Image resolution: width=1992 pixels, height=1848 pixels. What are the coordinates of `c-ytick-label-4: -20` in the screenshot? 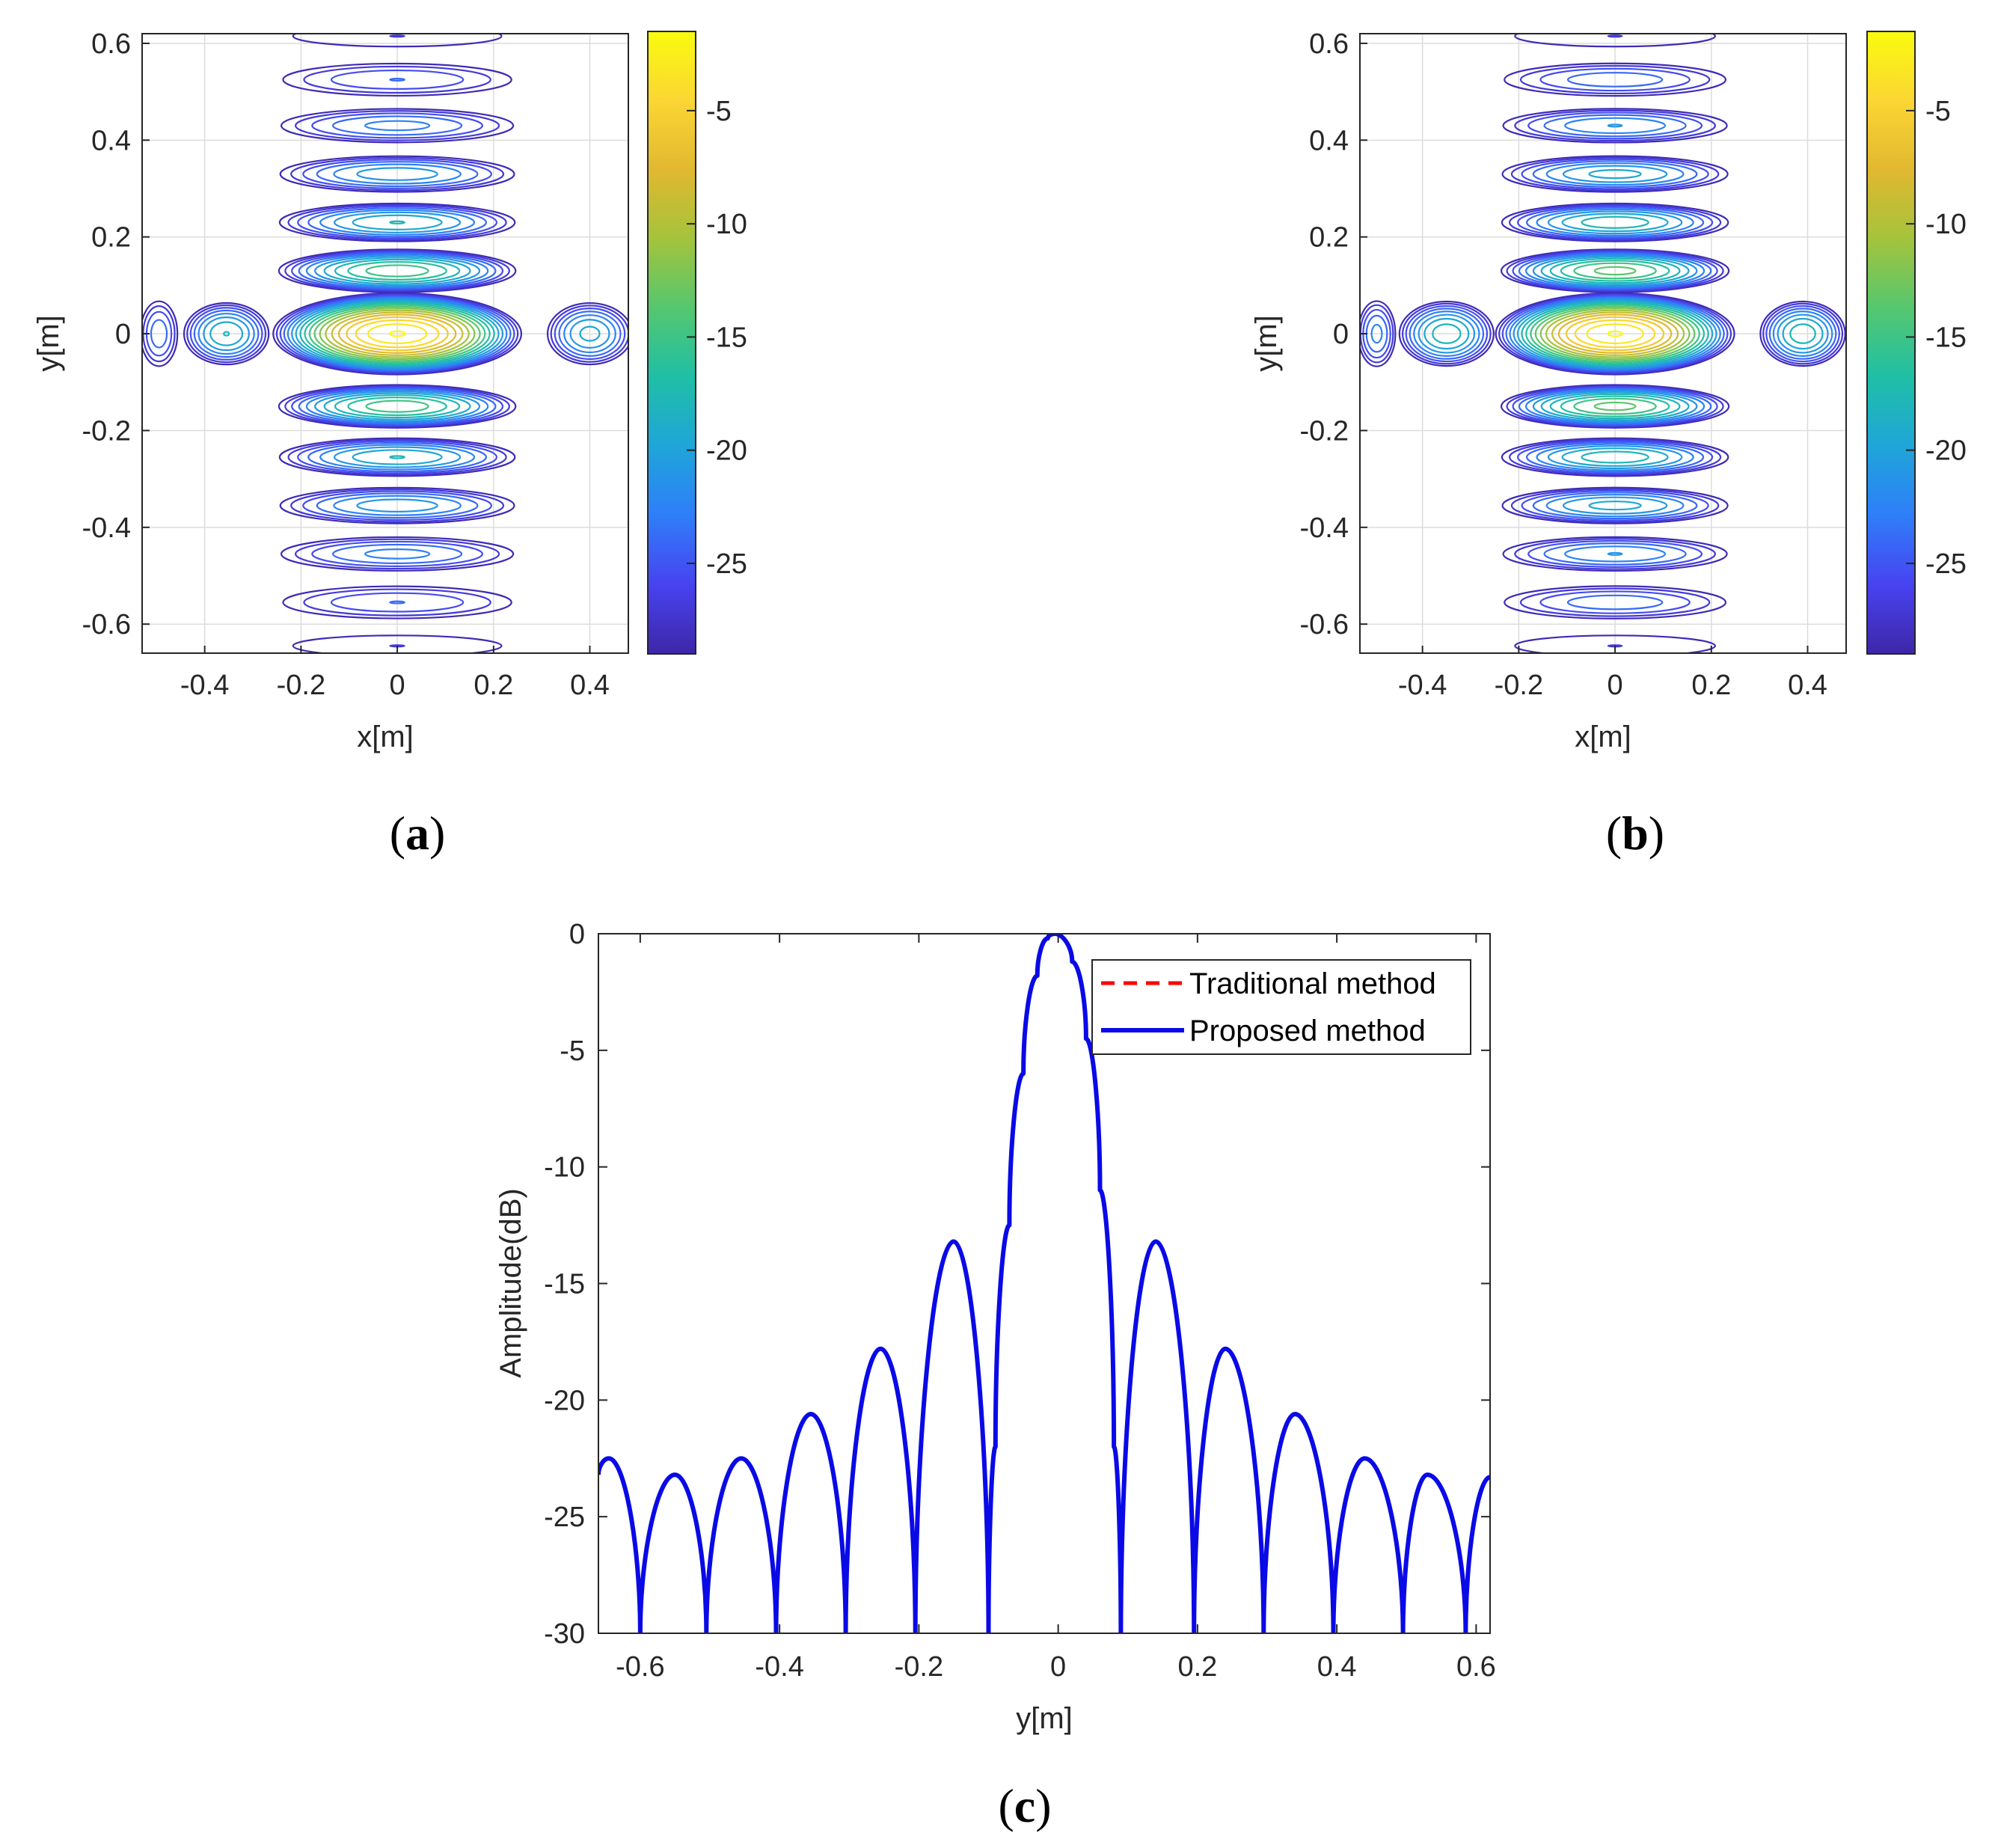 It's located at (564, 1400).